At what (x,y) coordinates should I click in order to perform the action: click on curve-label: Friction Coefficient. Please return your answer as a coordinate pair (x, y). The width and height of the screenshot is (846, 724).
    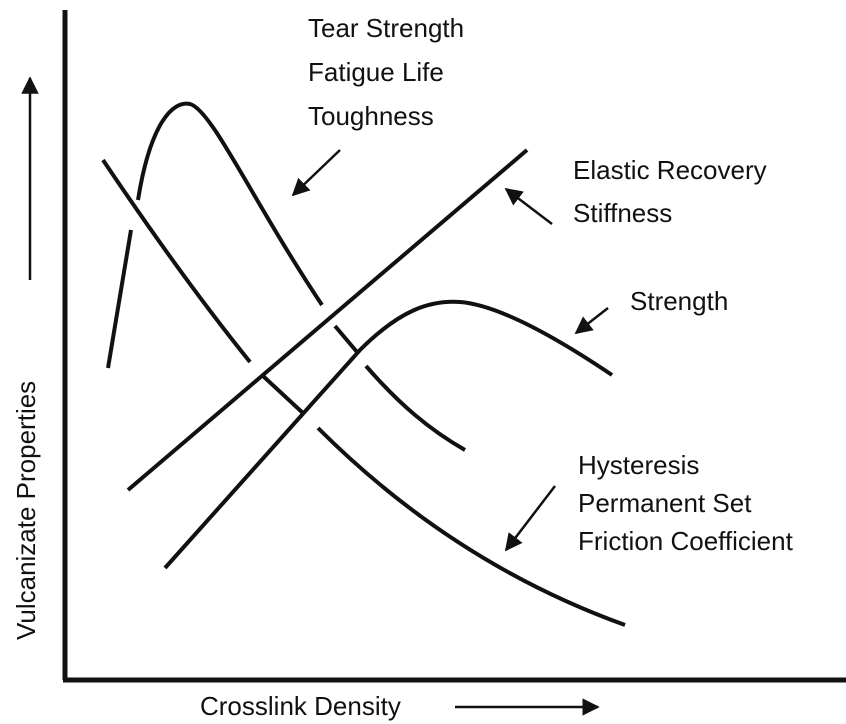
    Looking at the image, I should click on (686, 541).